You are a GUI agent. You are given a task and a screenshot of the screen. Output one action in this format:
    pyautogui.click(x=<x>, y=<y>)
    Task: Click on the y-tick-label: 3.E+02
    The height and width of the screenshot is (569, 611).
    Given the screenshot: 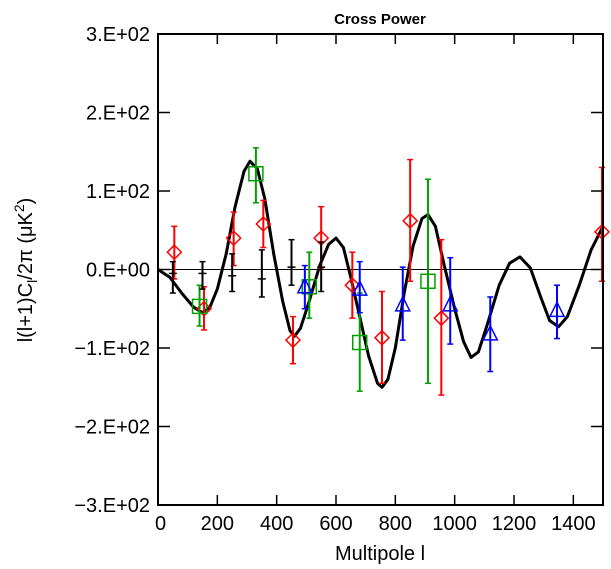 What is the action you would take?
    pyautogui.click(x=118, y=35)
    